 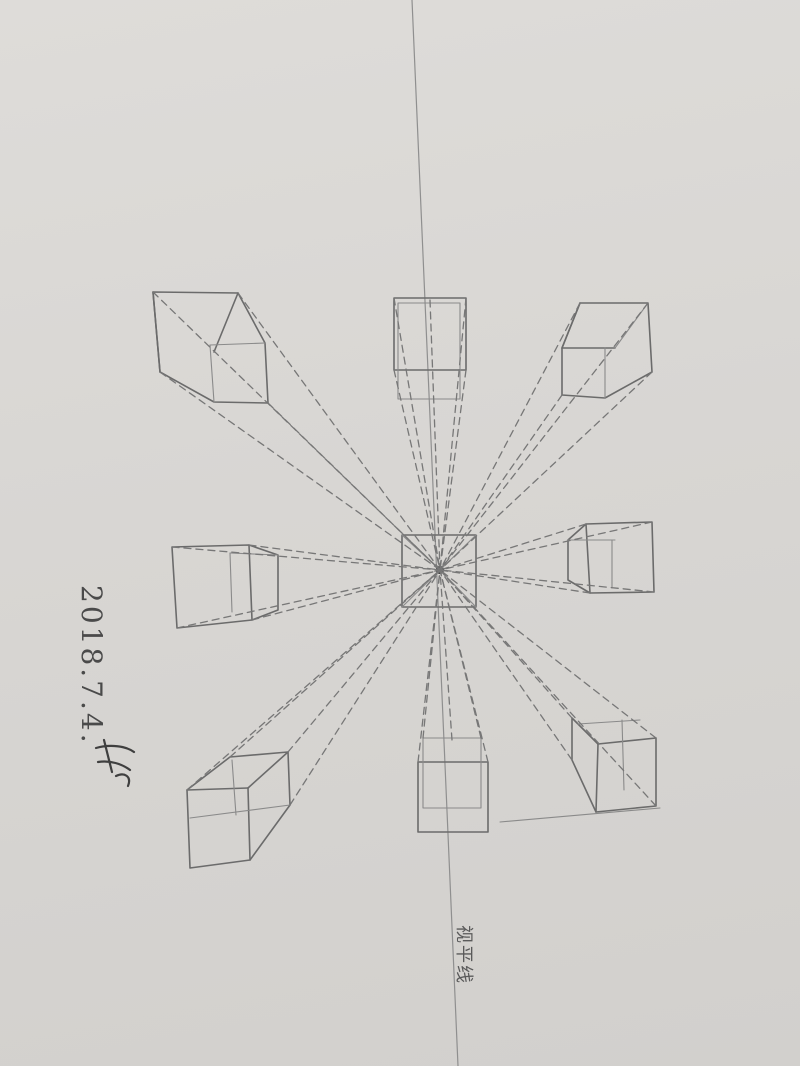 I want to click on cube-middle-right, so click(x=547, y=557).